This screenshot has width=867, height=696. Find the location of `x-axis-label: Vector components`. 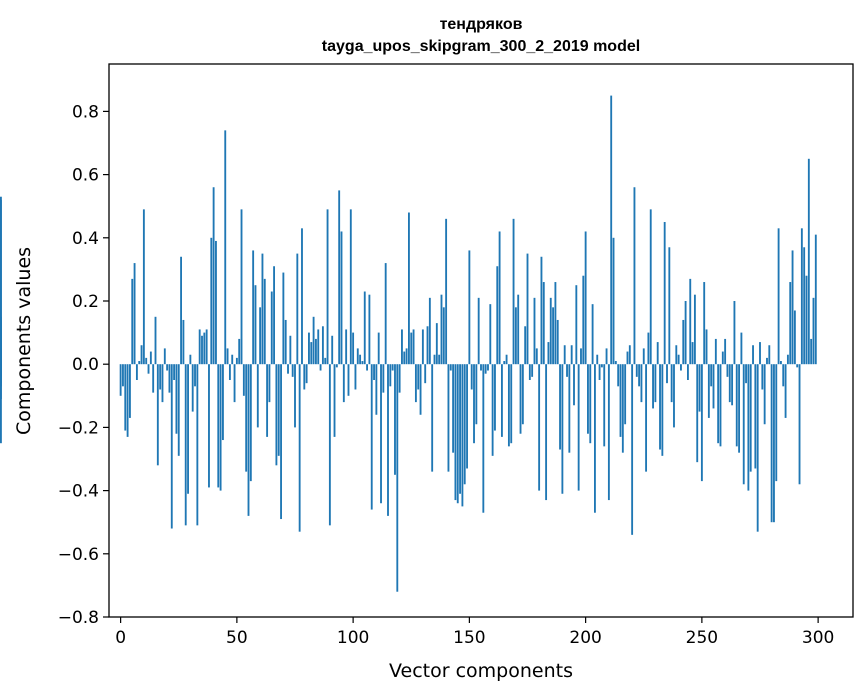

x-axis-label: Vector components is located at coordinates (481, 671).